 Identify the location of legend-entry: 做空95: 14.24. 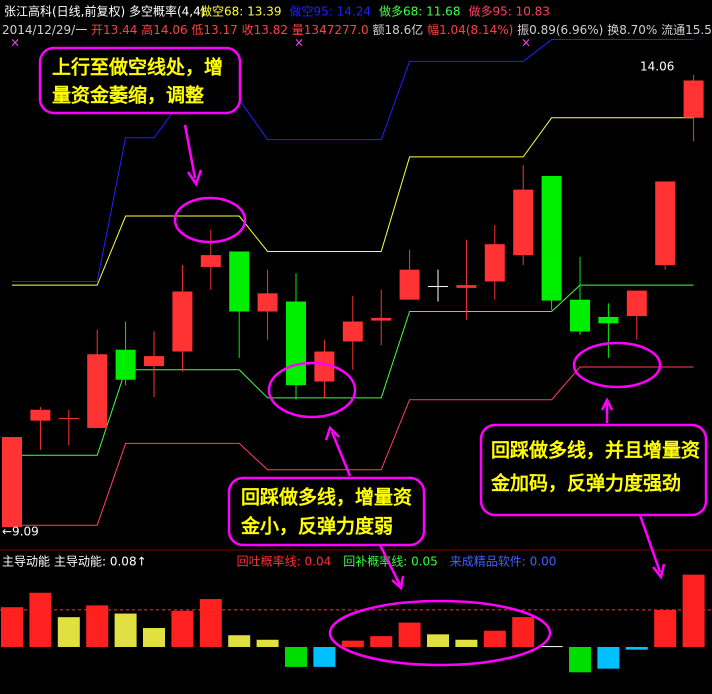
(329, 11).